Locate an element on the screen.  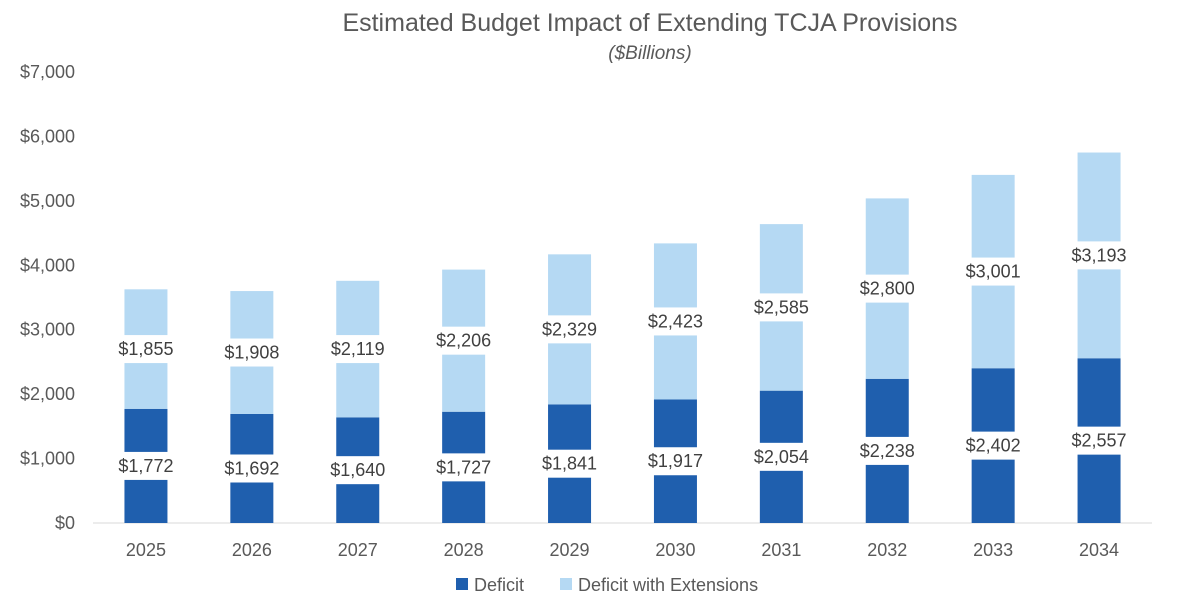
data-label: $2,238 is located at coordinates (887, 451).